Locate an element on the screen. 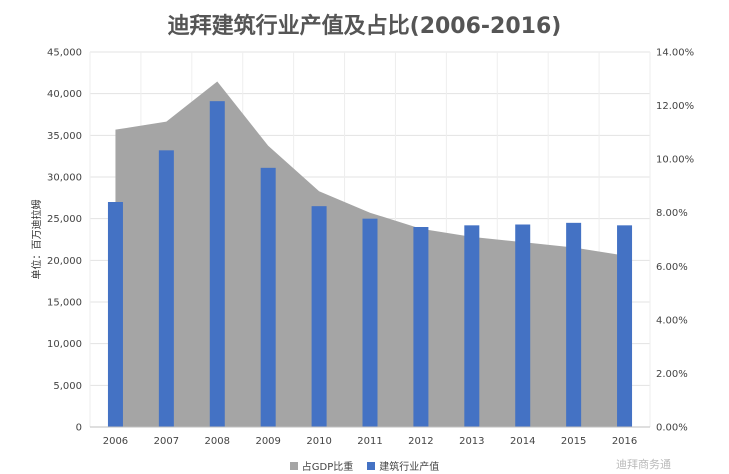  x-tick-label: 2009 is located at coordinates (267, 441).